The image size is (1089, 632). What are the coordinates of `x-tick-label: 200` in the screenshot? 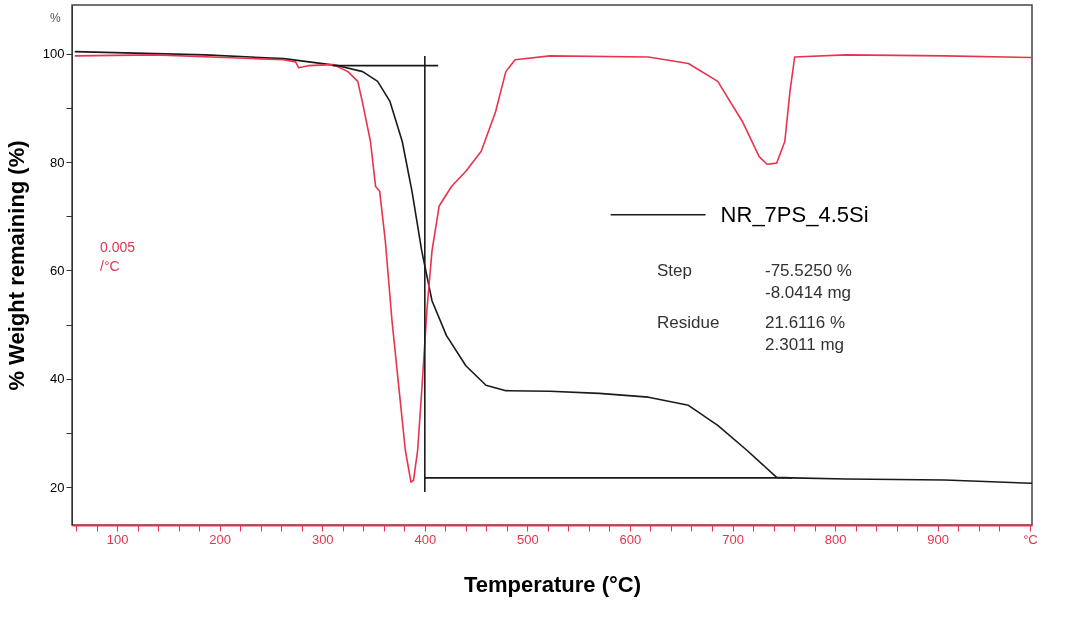 It's located at (220, 539).